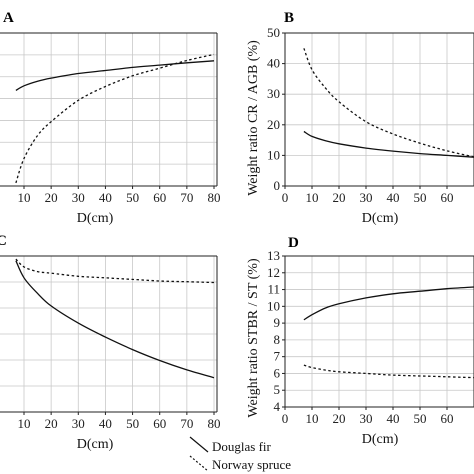  Describe the element at coordinates (277, 356) in the screenshot. I see `y-tick-label: 7` at that location.